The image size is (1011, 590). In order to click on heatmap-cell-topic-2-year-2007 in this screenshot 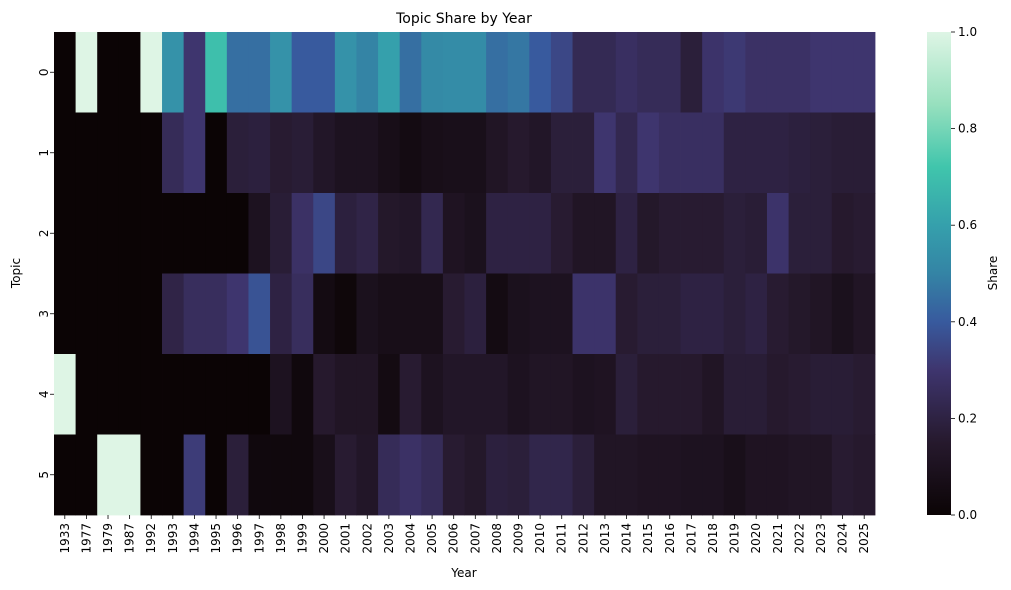, I will do `click(475, 233)`.